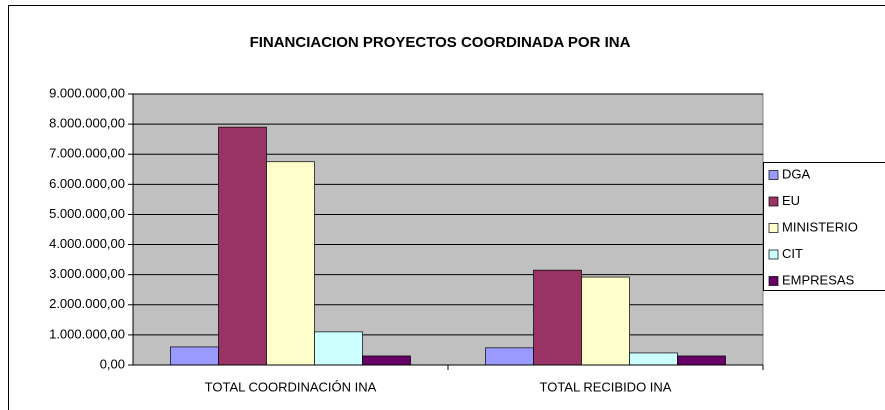  Describe the element at coordinates (820, 226) in the screenshot. I see `legend-label: MINISTERIO` at that location.